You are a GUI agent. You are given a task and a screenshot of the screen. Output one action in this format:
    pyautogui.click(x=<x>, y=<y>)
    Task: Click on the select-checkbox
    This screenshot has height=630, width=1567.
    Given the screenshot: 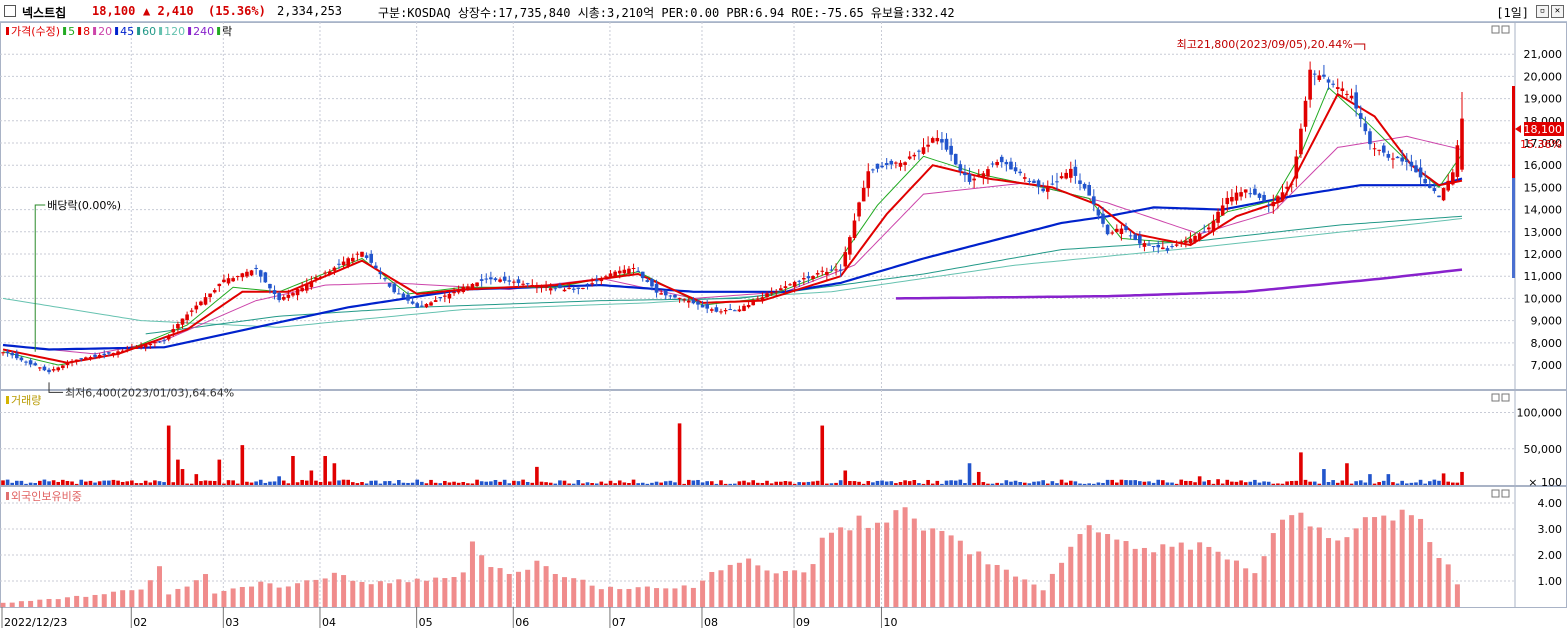 What is the action you would take?
    pyautogui.click(x=10, y=11)
    